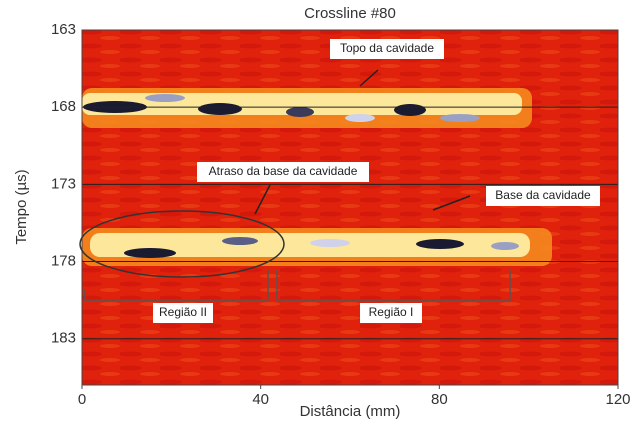 The width and height of the screenshot is (644, 428). Describe the element at coordinates (63, 29) in the screenshot. I see `y-tick-label: 163` at that location.